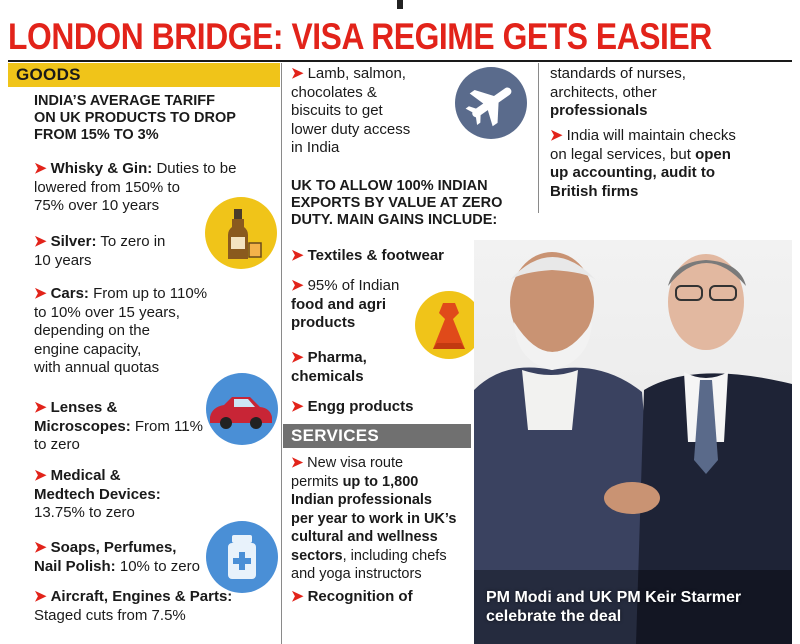 Image resolution: width=800 pixels, height=644 pixels. What do you see at coordinates (568, 448) in the screenshot?
I see `modi-figure` at bounding box center [568, 448].